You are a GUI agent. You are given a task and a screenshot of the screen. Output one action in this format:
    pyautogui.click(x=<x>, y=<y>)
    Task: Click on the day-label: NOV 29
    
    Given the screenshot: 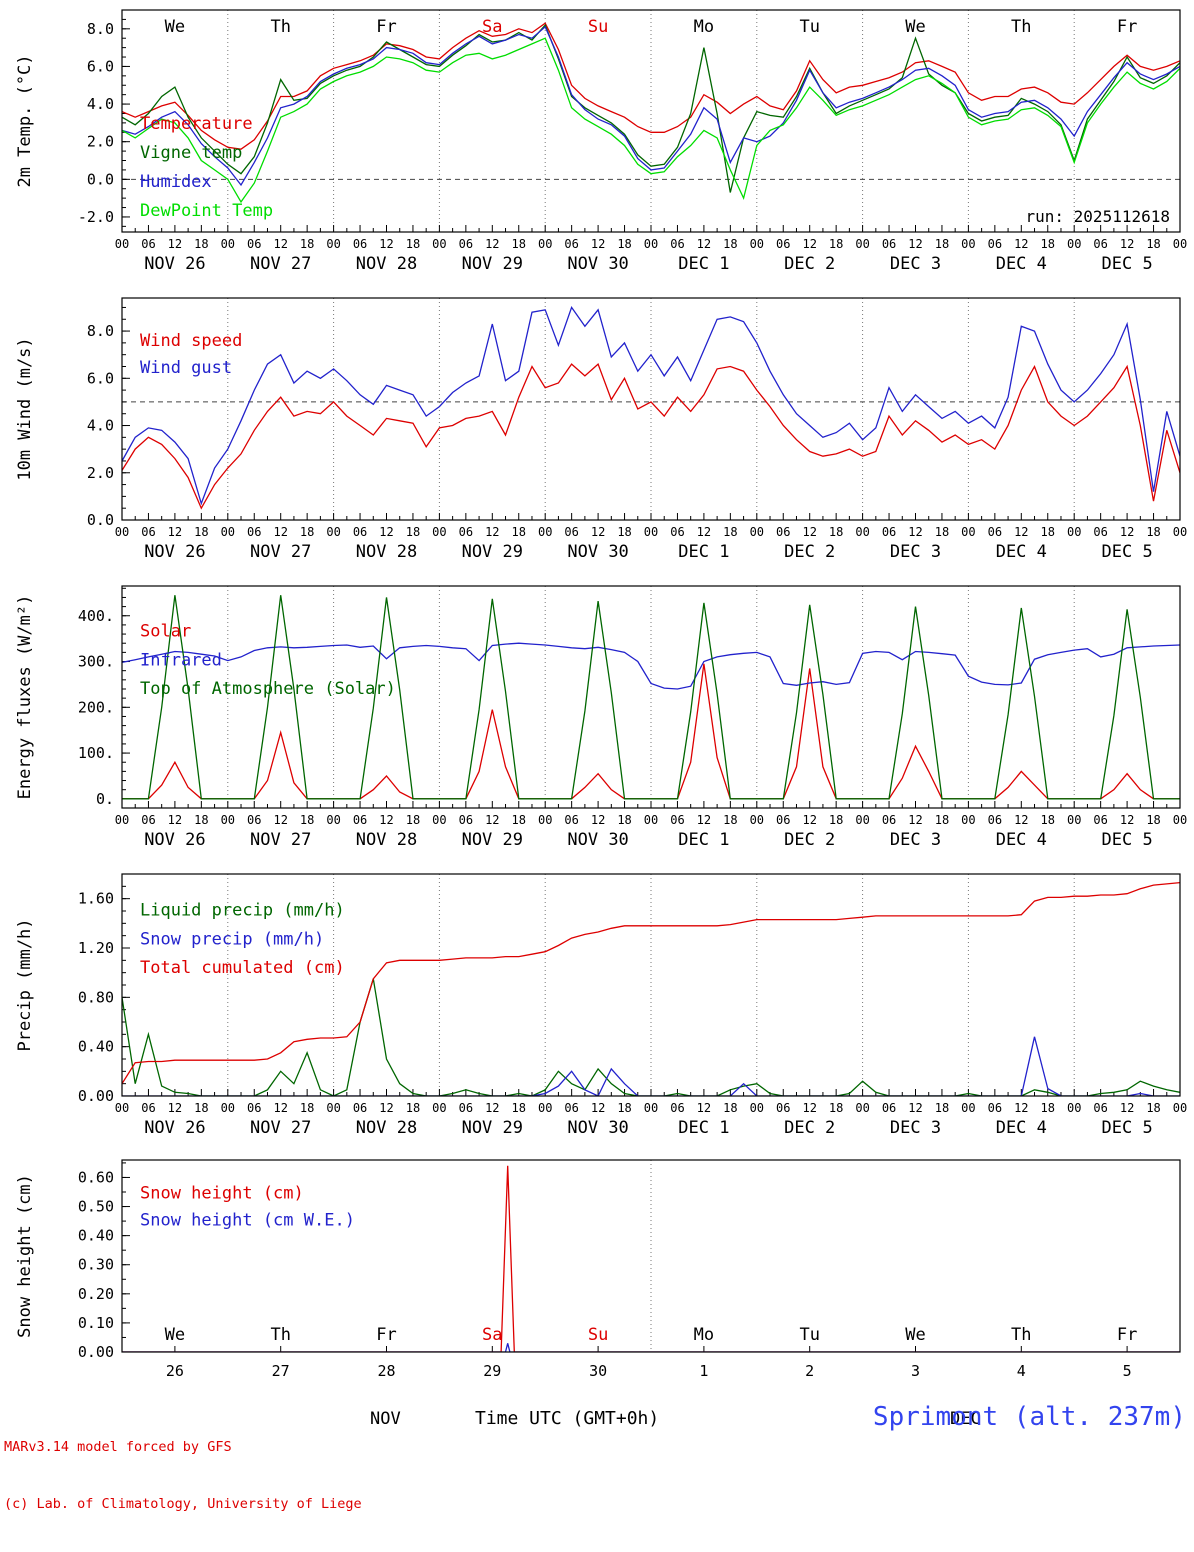 What is the action you would take?
    pyautogui.click(x=492, y=264)
    